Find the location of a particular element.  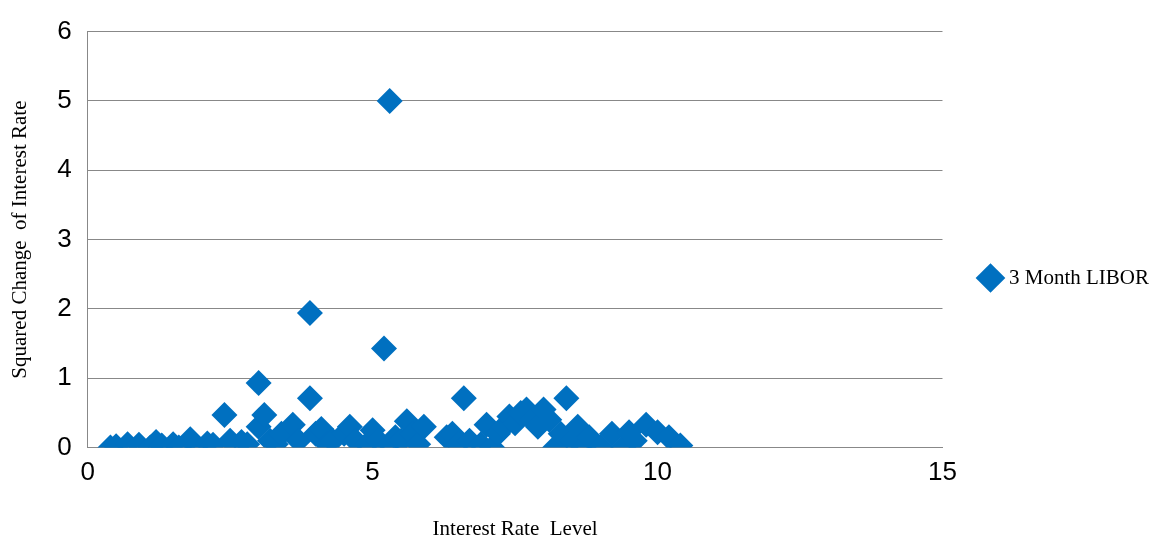

x-tick-label: 10 is located at coordinates (658, 471).